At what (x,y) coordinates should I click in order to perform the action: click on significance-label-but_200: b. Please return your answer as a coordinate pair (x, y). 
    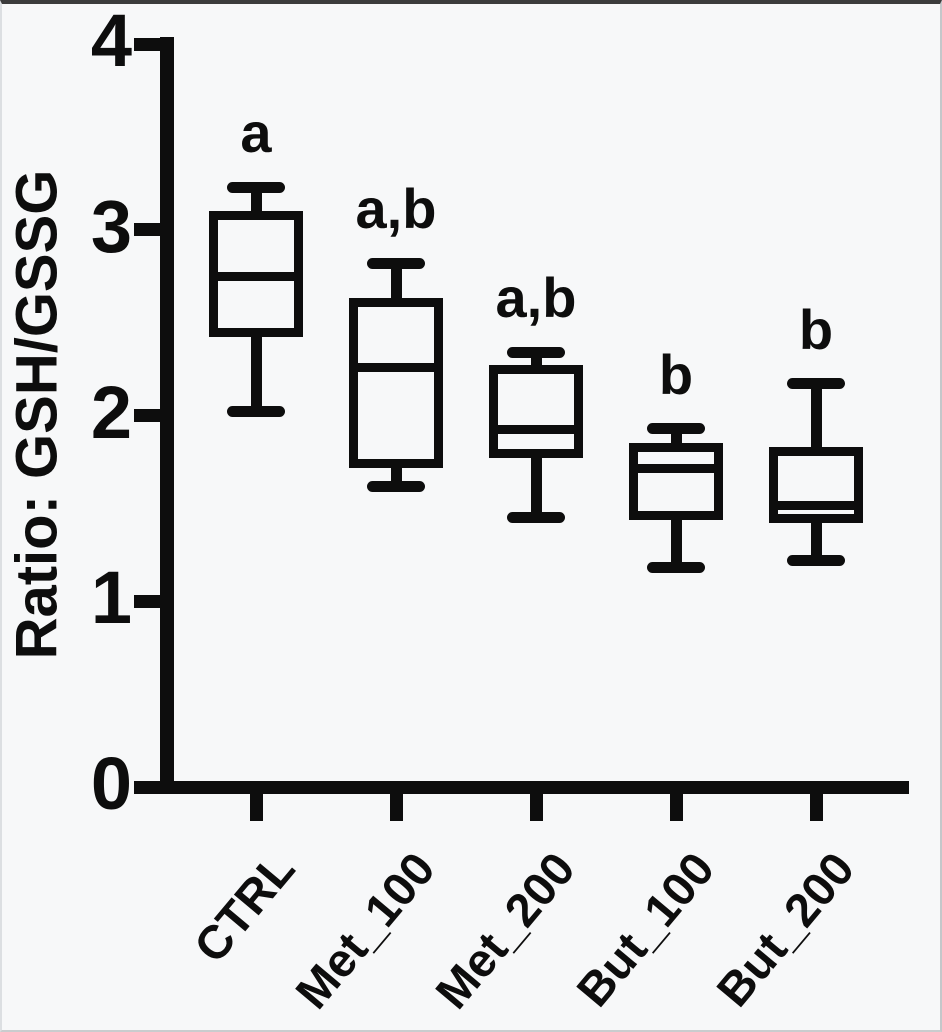
    Looking at the image, I should click on (816, 329).